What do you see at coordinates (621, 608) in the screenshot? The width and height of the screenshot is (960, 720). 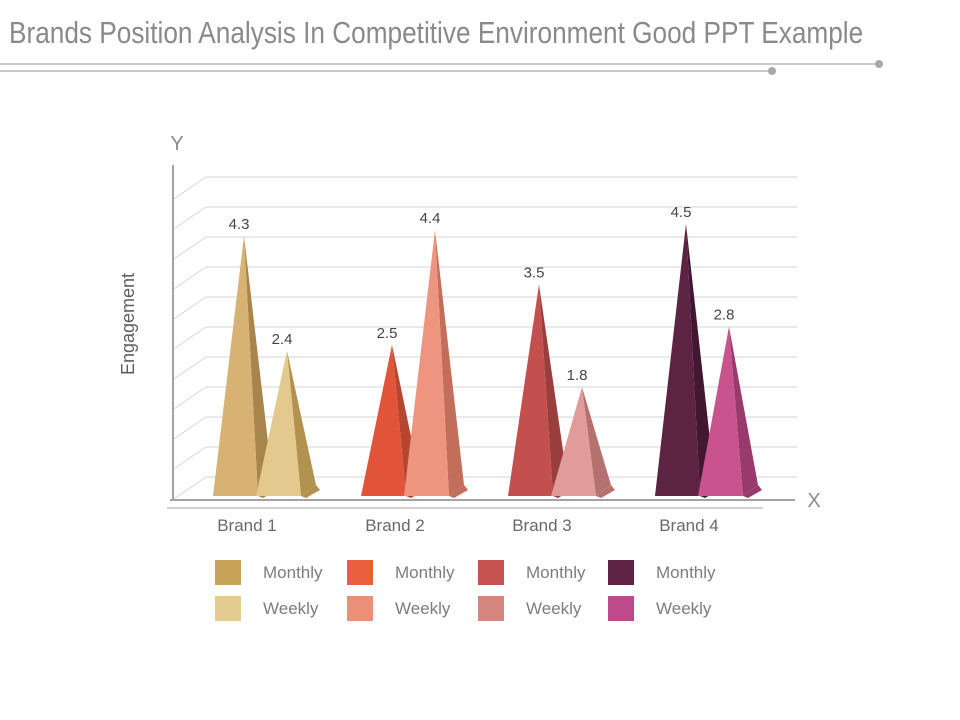 I see `legend-swatch-brand4-weekly` at bounding box center [621, 608].